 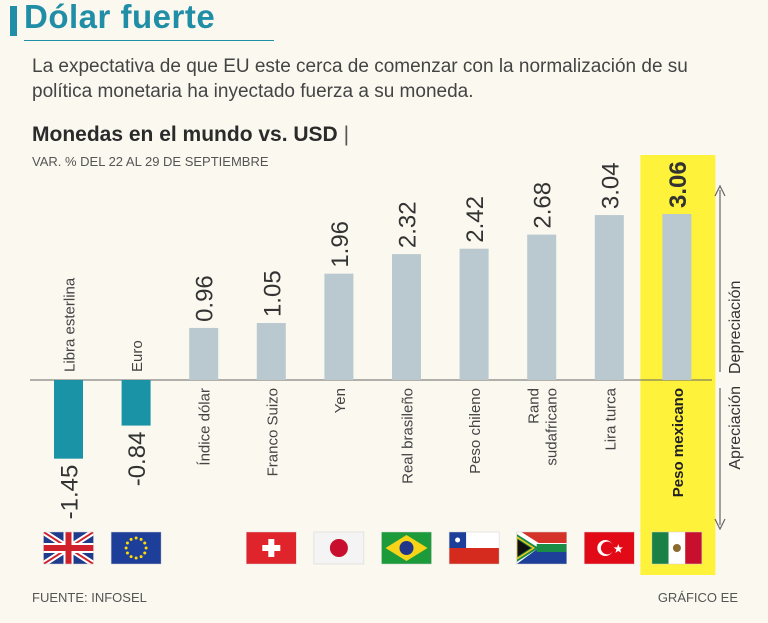 What do you see at coordinates (205, 298) in the screenshot?
I see `value-label-indice-dolar: 0.96` at bounding box center [205, 298].